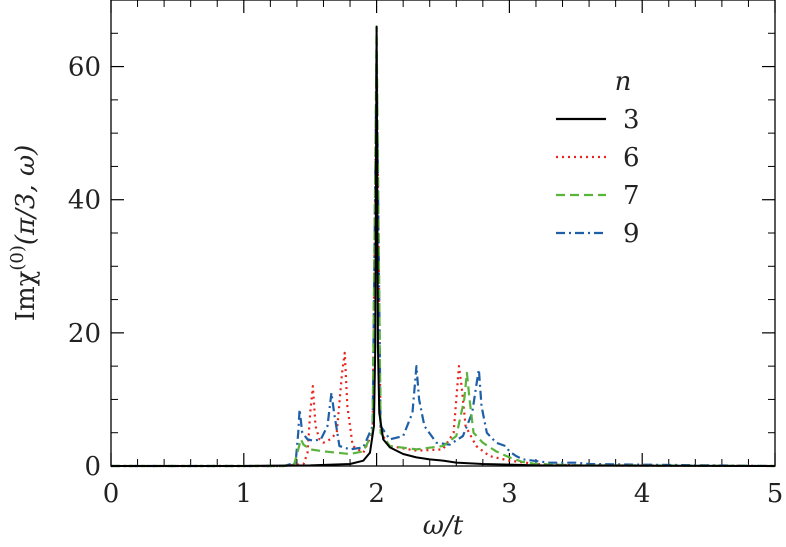 Image resolution: width=786 pixels, height=547 pixels. Describe the element at coordinates (376, 494) in the screenshot. I see `x-tick-label: 2` at that location.